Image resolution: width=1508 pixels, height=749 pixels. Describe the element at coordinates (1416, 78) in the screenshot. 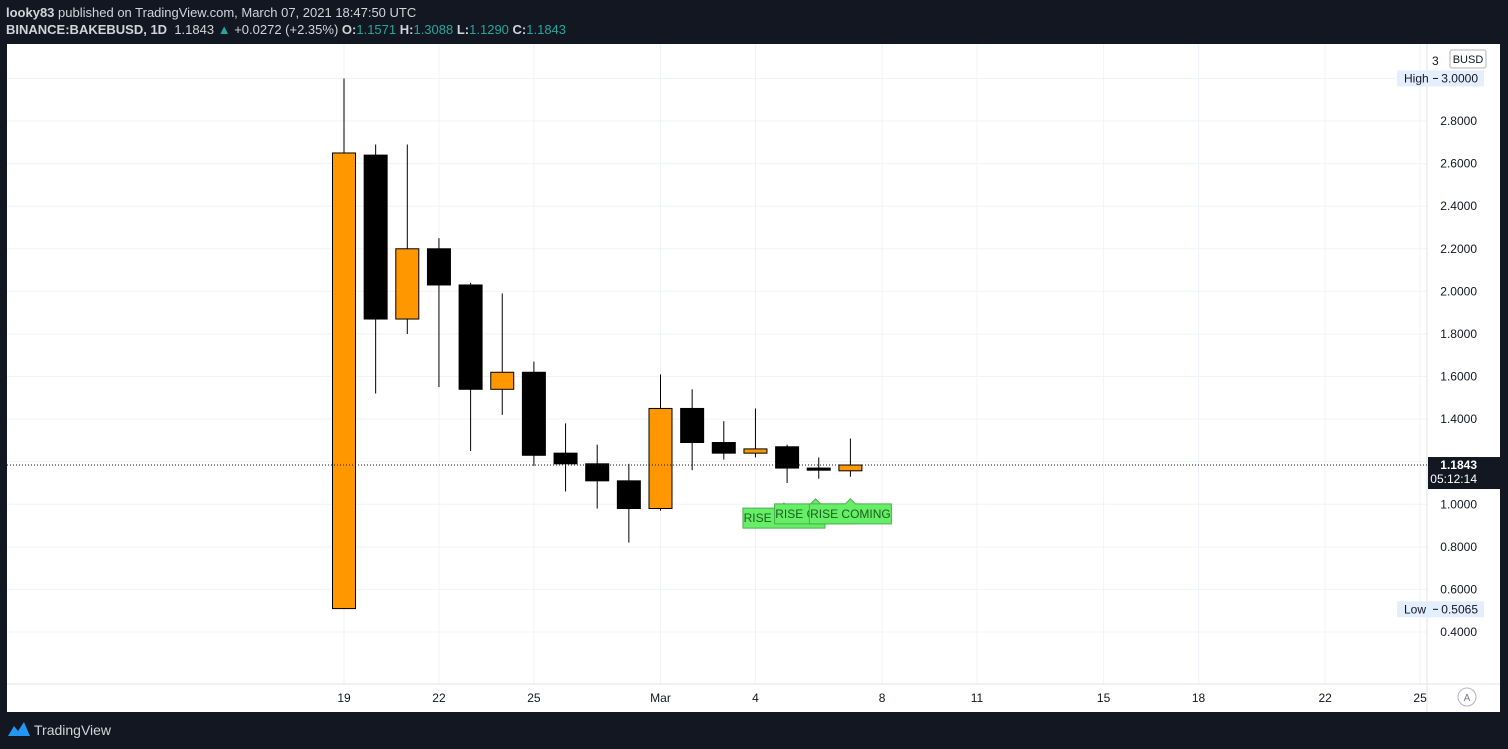

I see `high-marker-label: High` at that location.